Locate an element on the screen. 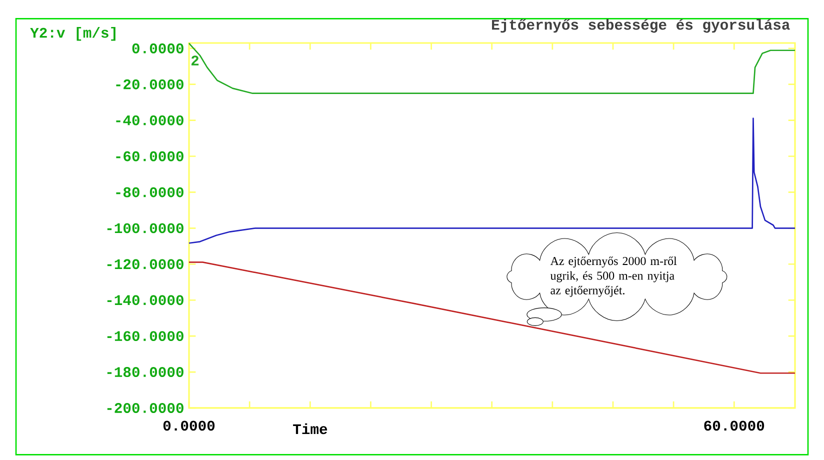 Image resolution: width=824 pixels, height=460 pixels. chart-title: Ejtőernyős sebessége és gyorsulása is located at coordinates (641, 26).